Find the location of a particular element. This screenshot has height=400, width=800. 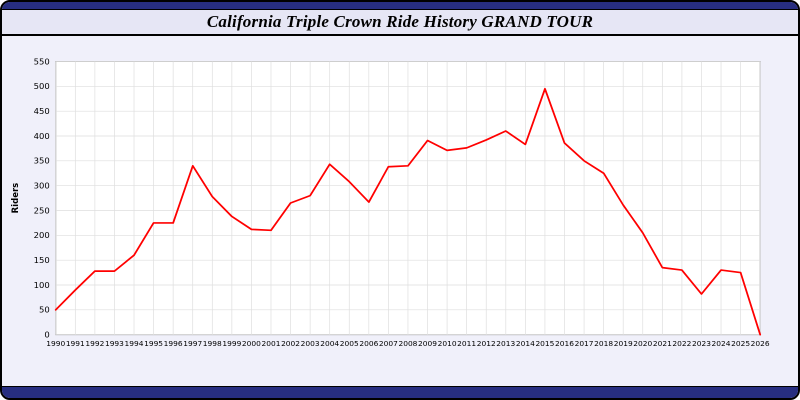

y-axis-tick-label: 450 is located at coordinates (42, 111).